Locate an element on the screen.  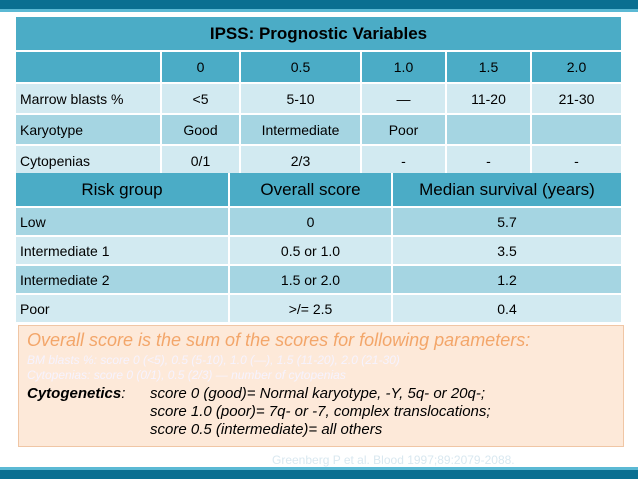
table-header-cell: 1.0 is located at coordinates (403, 67).